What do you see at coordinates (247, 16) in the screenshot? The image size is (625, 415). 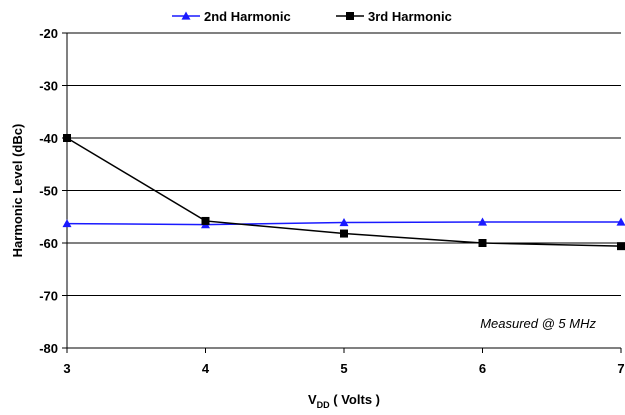 I see `legend-label-0: 2nd Harmonic` at bounding box center [247, 16].